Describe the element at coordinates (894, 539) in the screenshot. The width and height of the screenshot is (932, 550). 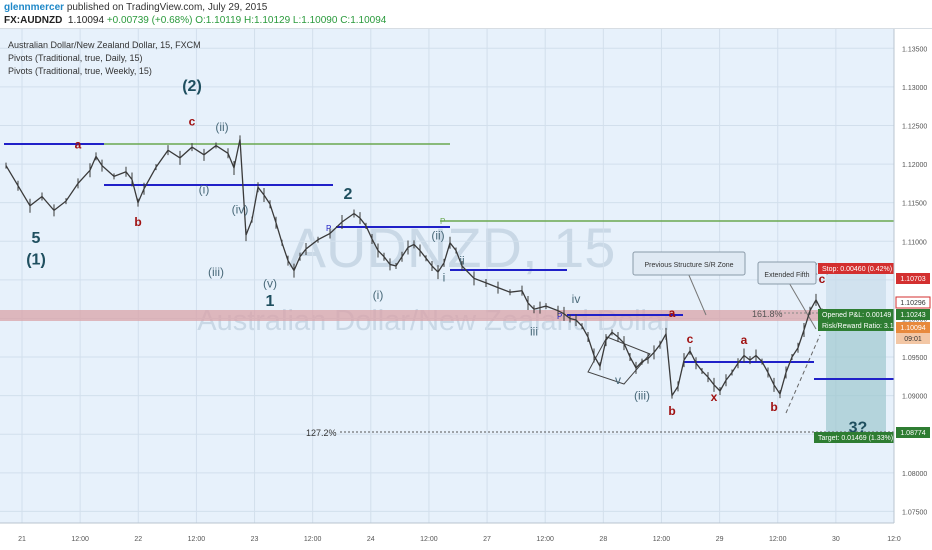
I see `time-tick-15: 12:0` at that location.